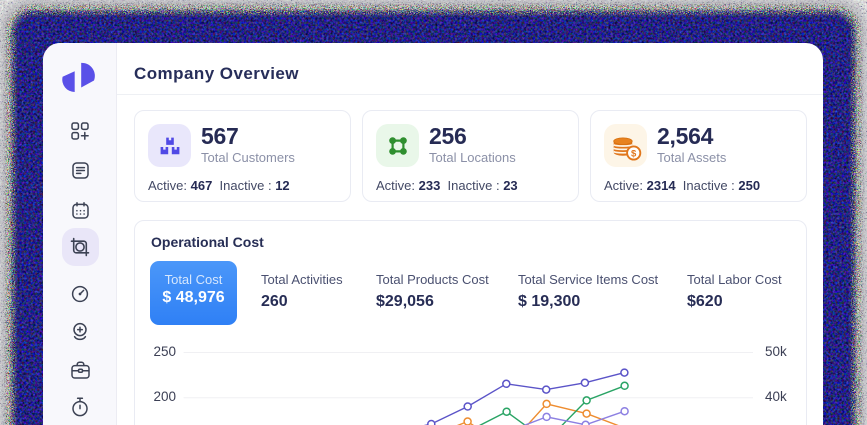 The height and width of the screenshot is (425, 867). Describe the element at coordinates (164, 396) in the screenshot. I see `svg-text: 200` at that location.